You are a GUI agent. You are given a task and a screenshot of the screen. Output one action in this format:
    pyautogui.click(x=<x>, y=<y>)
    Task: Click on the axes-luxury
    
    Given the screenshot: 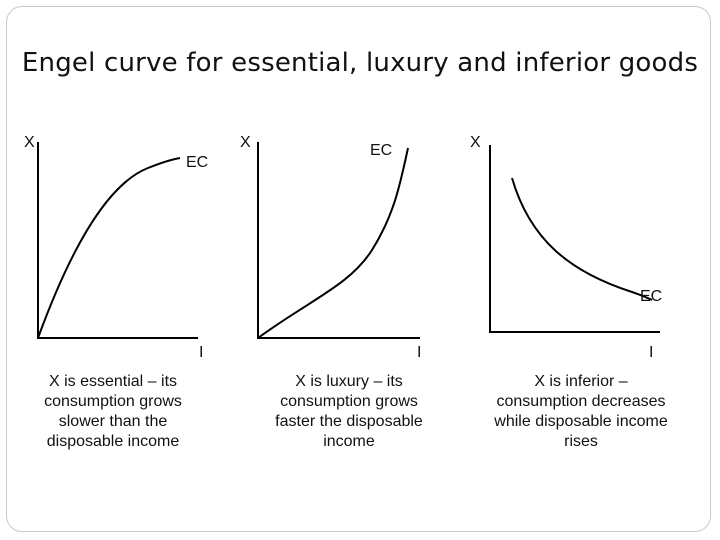 What is the action you would take?
    pyautogui.click(x=338, y=240)
    